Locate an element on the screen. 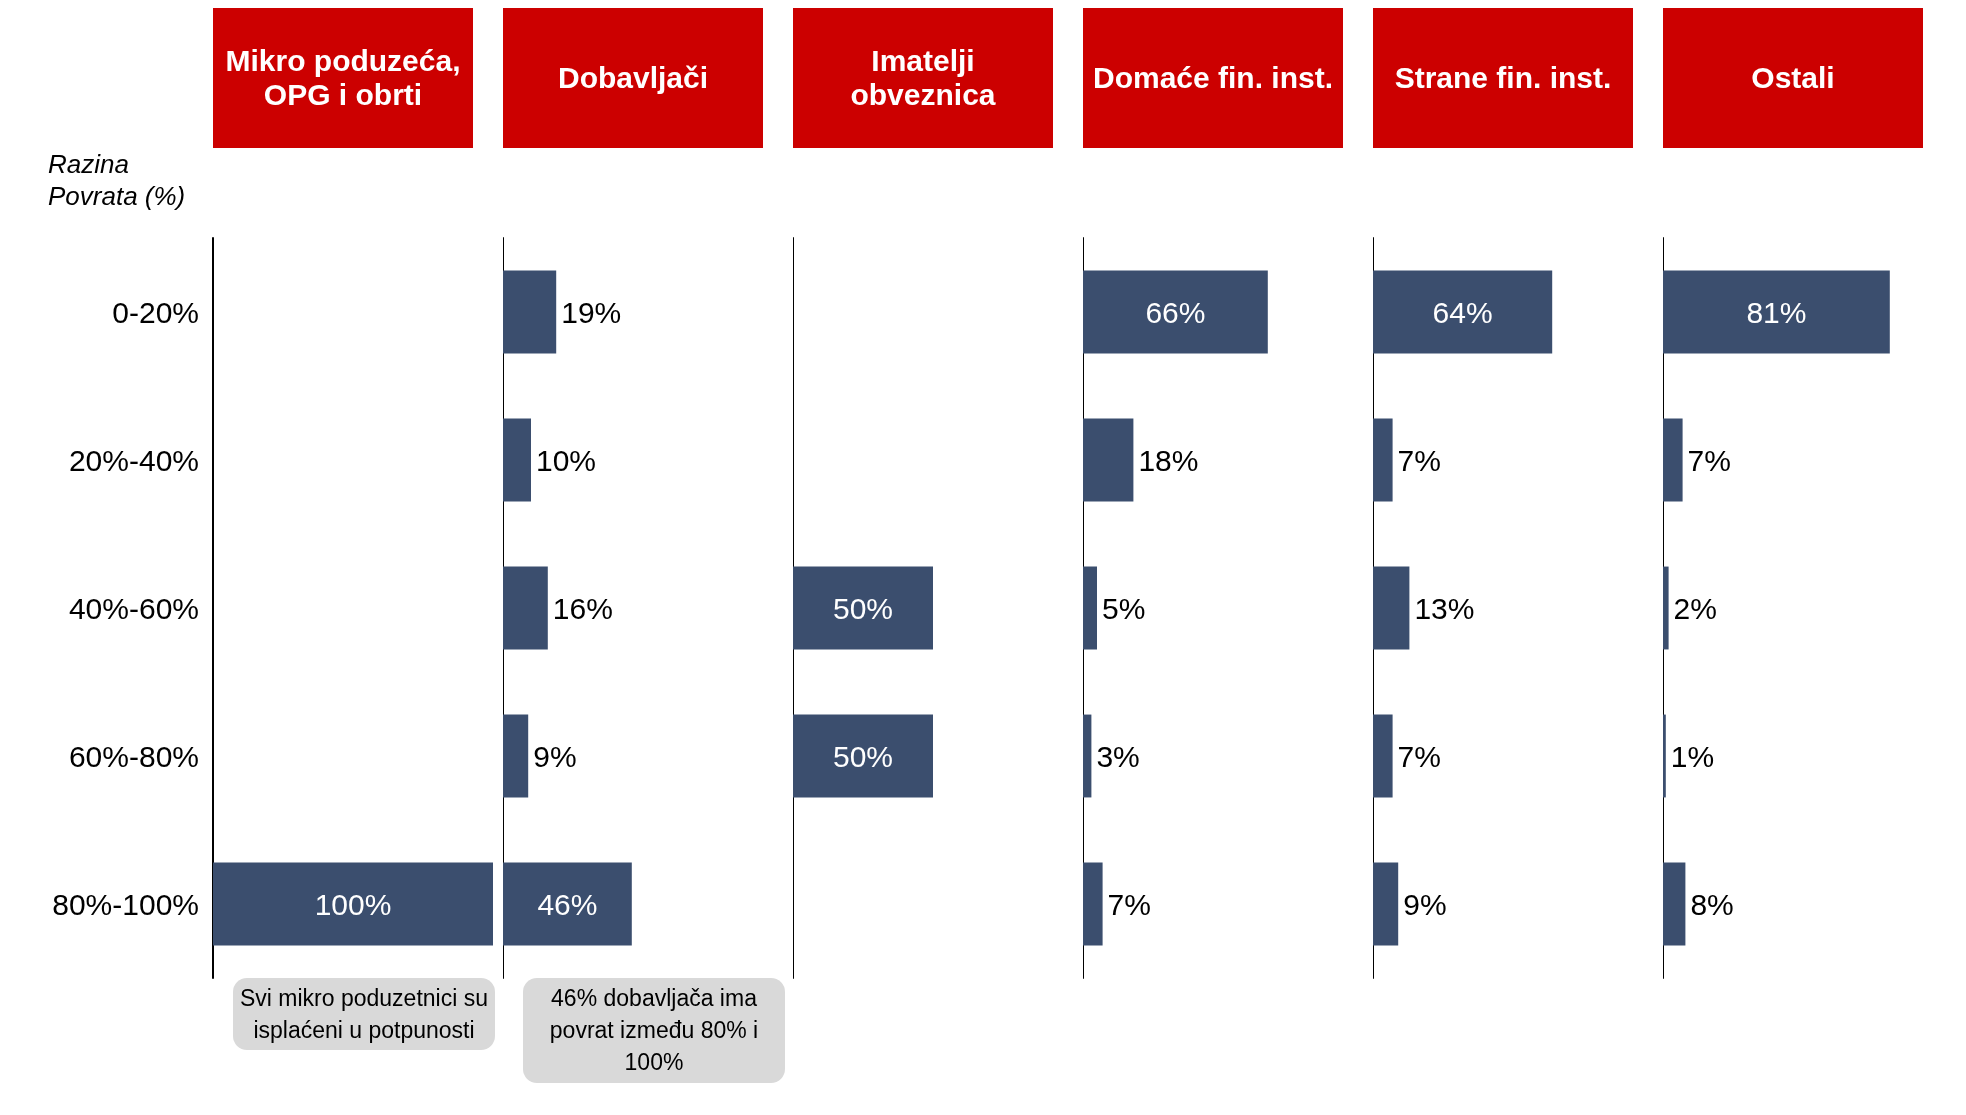 The image size is (1966, 1115). data-label: 3% is located at coordinates (1118, 756).